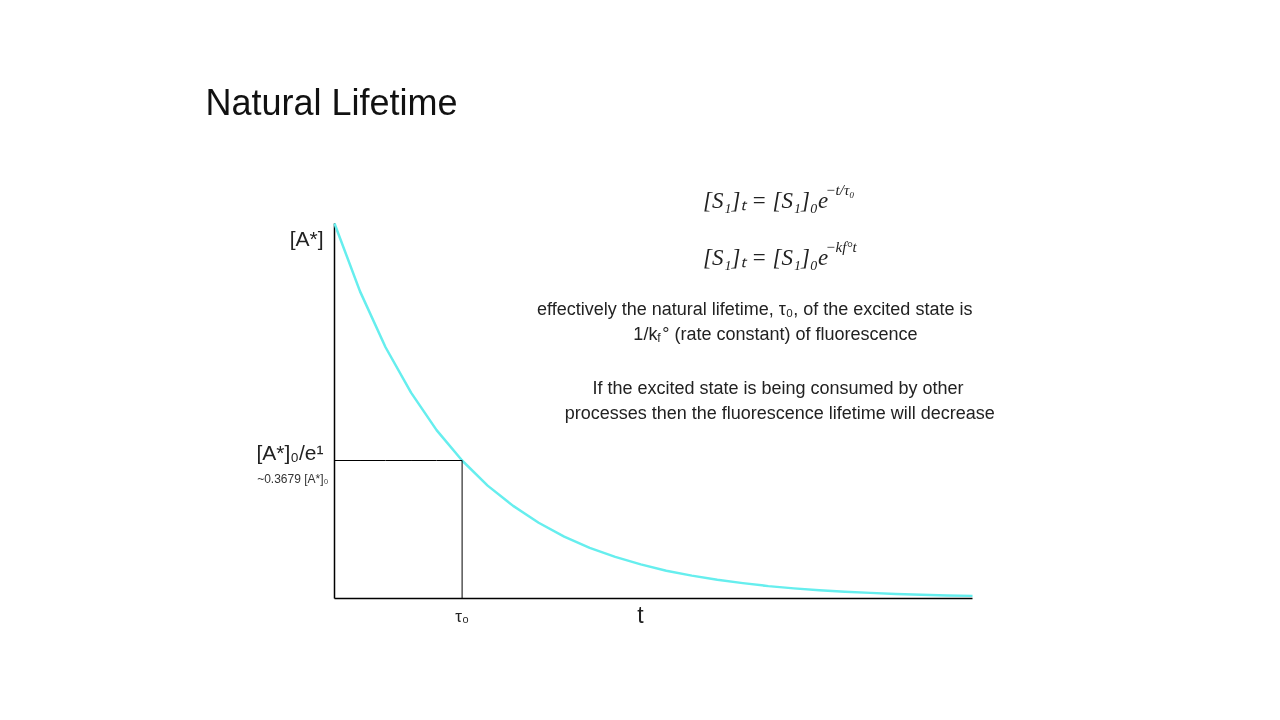  I want to click on annotation: If the excited state is being consumed by other processes then the fluorescence lifetime will decrease, so click(779, 400).